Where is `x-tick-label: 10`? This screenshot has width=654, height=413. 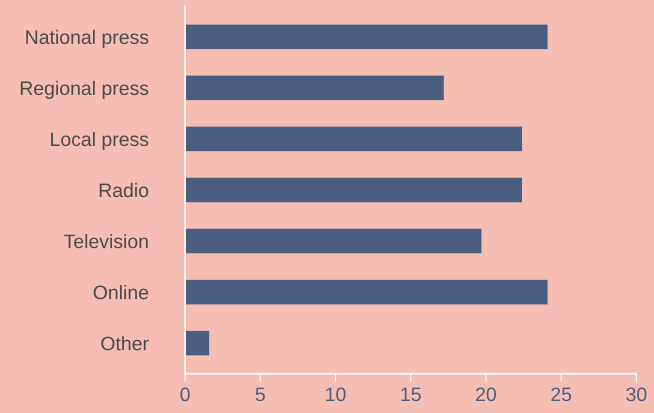
x-tick-label: 10 is located at coordinates (336, 394).